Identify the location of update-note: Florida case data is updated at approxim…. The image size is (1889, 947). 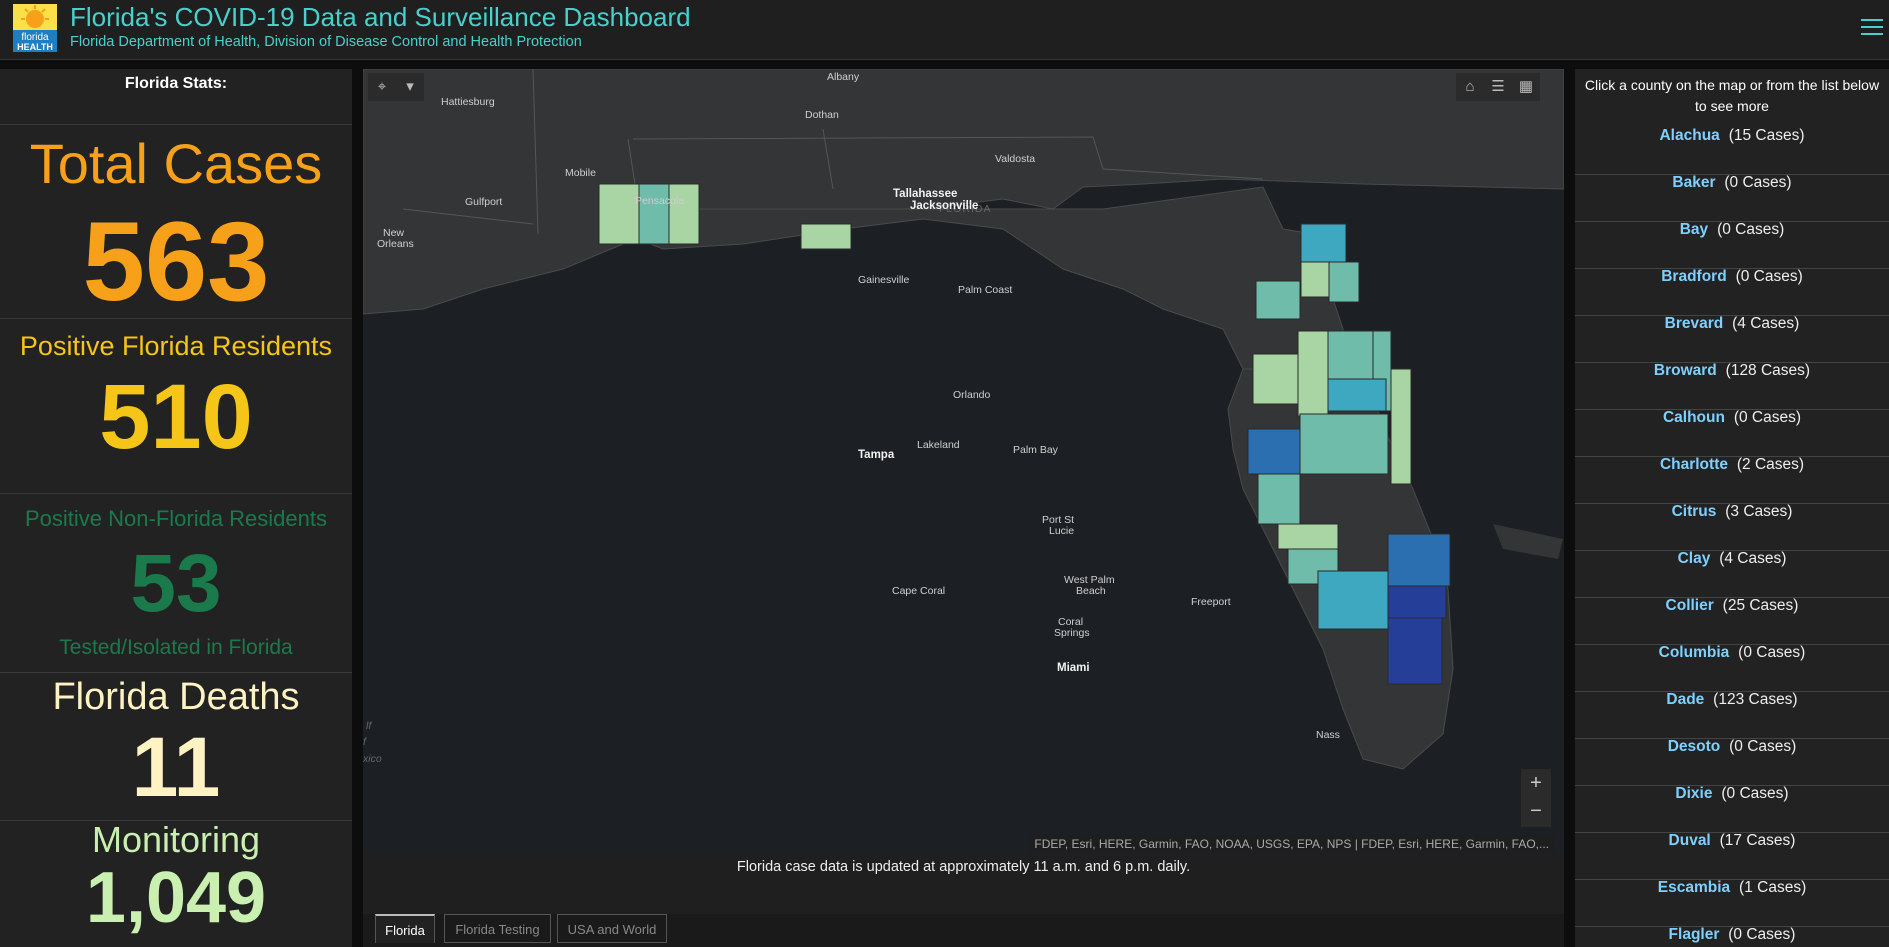
(963, 867).